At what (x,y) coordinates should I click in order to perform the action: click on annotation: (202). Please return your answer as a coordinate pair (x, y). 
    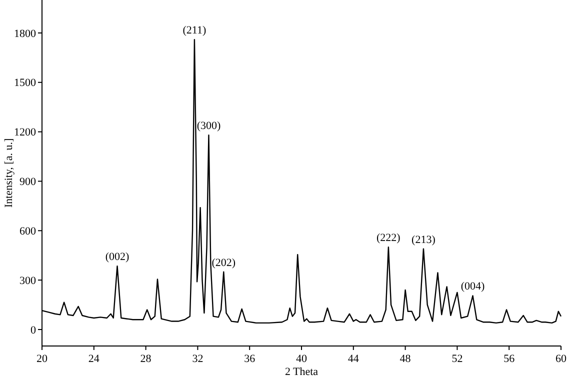
    Looking at the image, I should click on (224, 262).